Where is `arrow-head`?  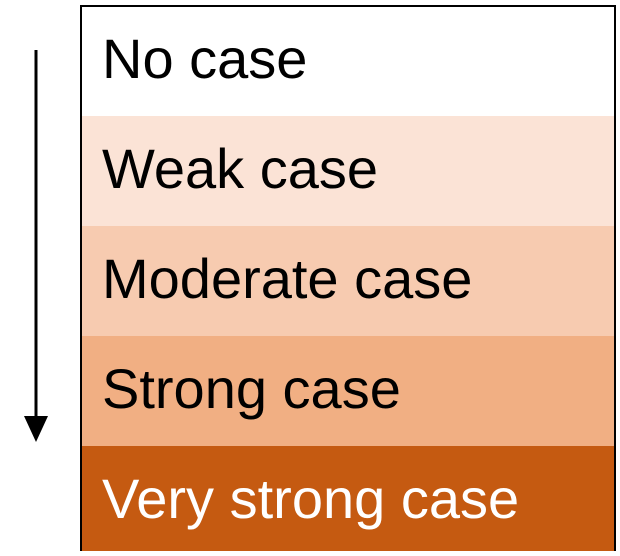
arrow-head is located at coordinates (36, 429).